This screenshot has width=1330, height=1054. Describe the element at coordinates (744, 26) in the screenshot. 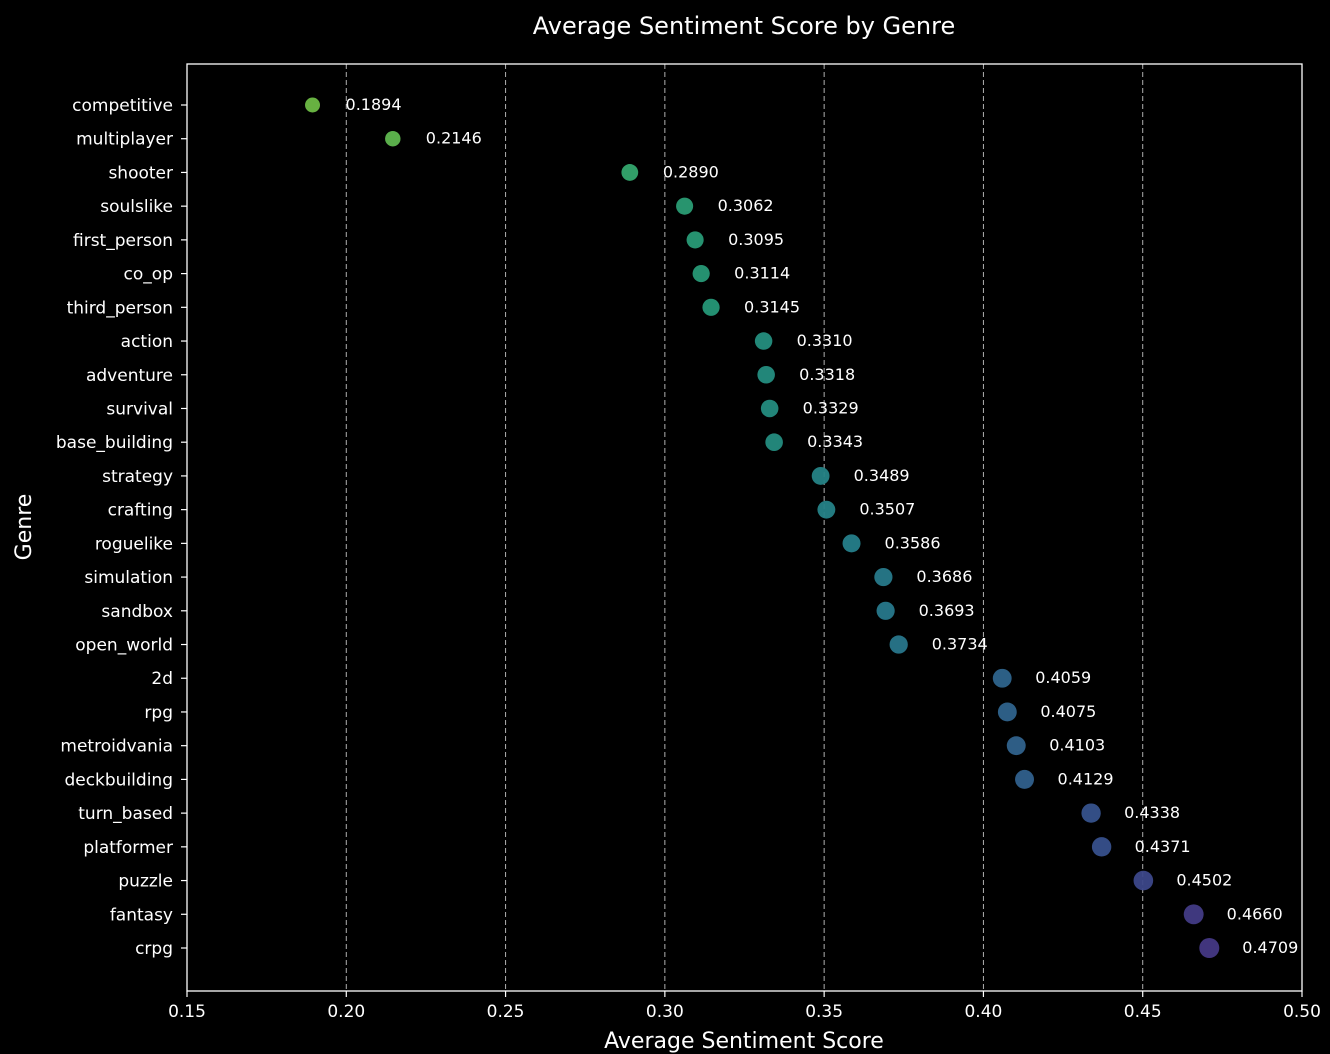

I see `chart-title: Average Sentiment Score by Genre` at that location.